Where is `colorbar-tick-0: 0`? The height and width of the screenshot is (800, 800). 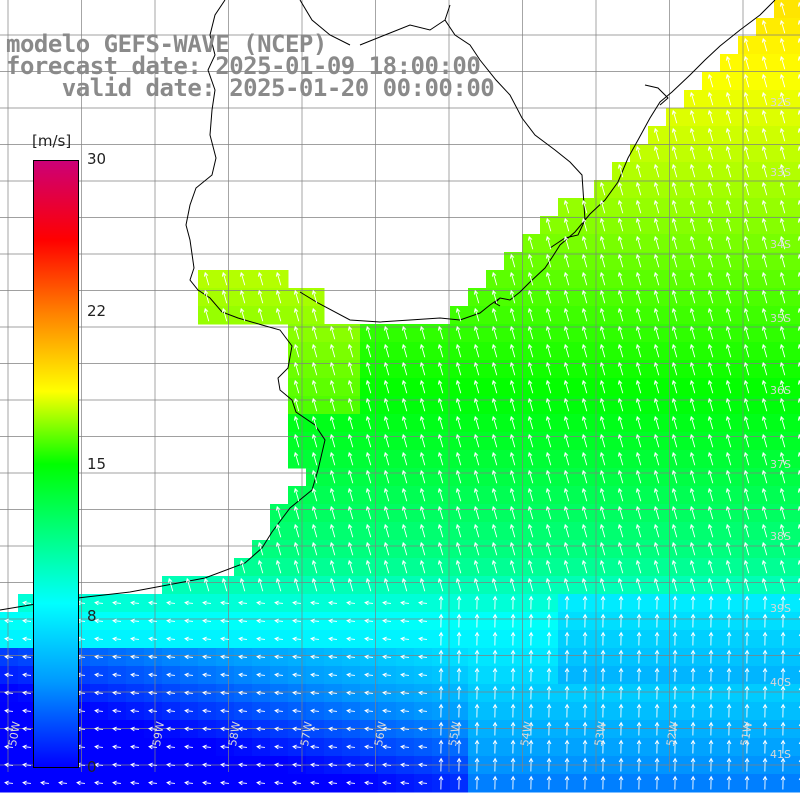 colorbar-tick-0: 0 is located at coordinates (92, 767).